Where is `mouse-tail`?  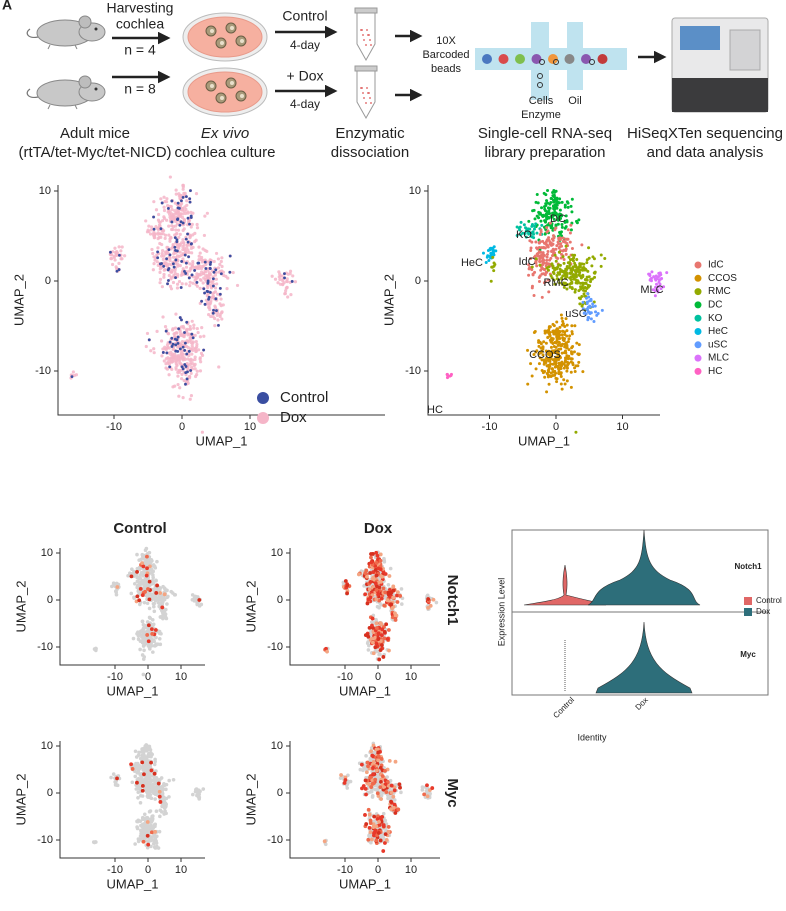 mouse-tail is located at coordinates (32, 93).